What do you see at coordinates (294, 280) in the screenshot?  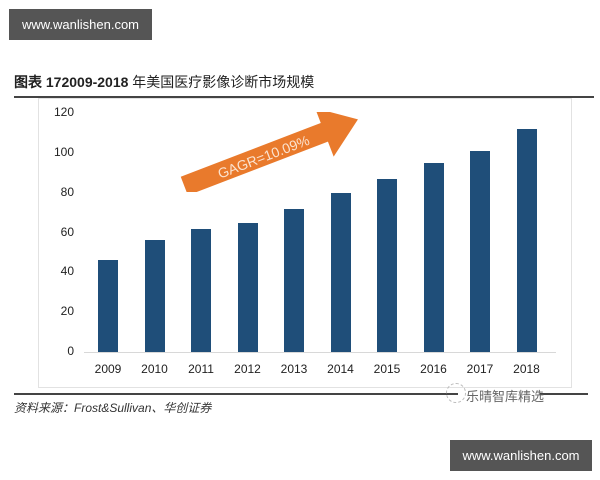 I see `bar-2013` at bounding box center [294, 280].